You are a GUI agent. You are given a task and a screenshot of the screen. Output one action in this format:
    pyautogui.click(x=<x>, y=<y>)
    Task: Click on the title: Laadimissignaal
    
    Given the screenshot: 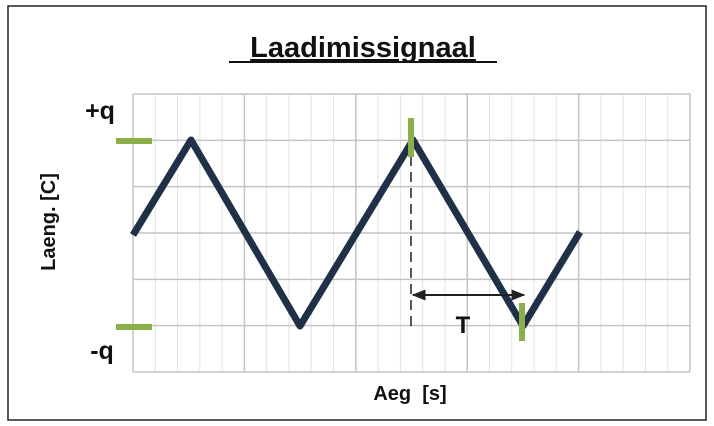 What is the action you would take?
    pyautogui.click(x=363, y=48)
    